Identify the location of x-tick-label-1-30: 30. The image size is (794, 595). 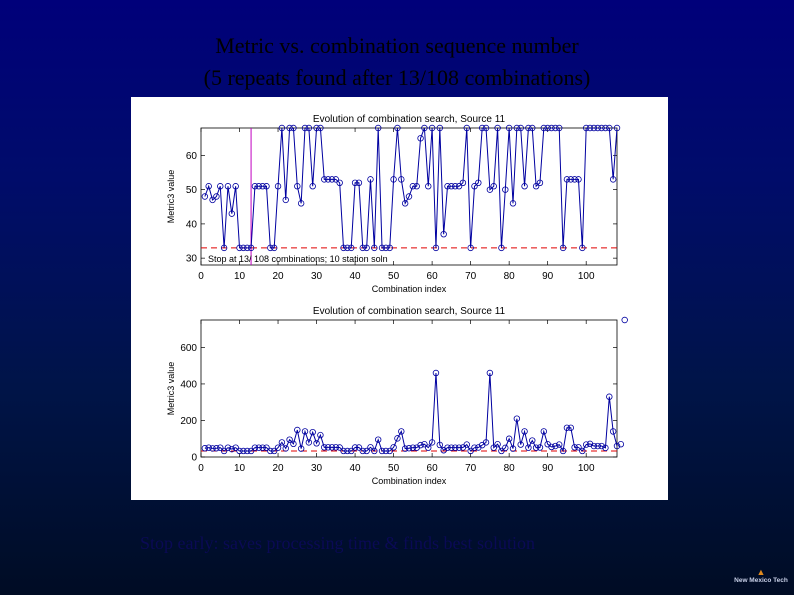
(317, 276).